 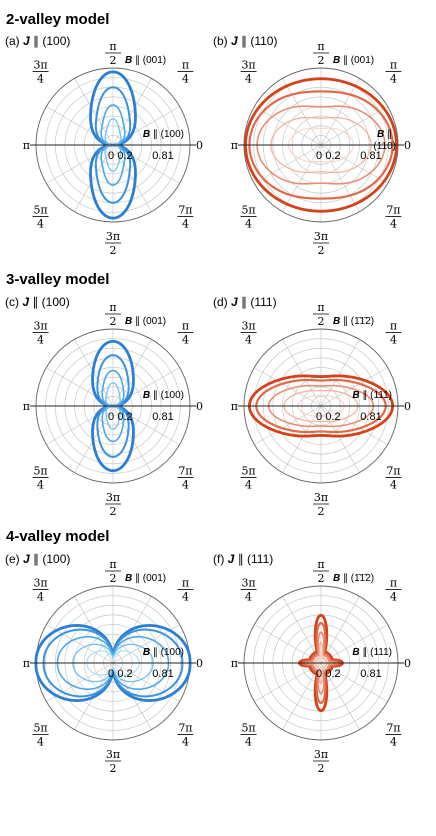 What do you see at coordinates (14, 559) in the screenshot?
I see `panel-label: (e)` at bounding box center [14, 559].